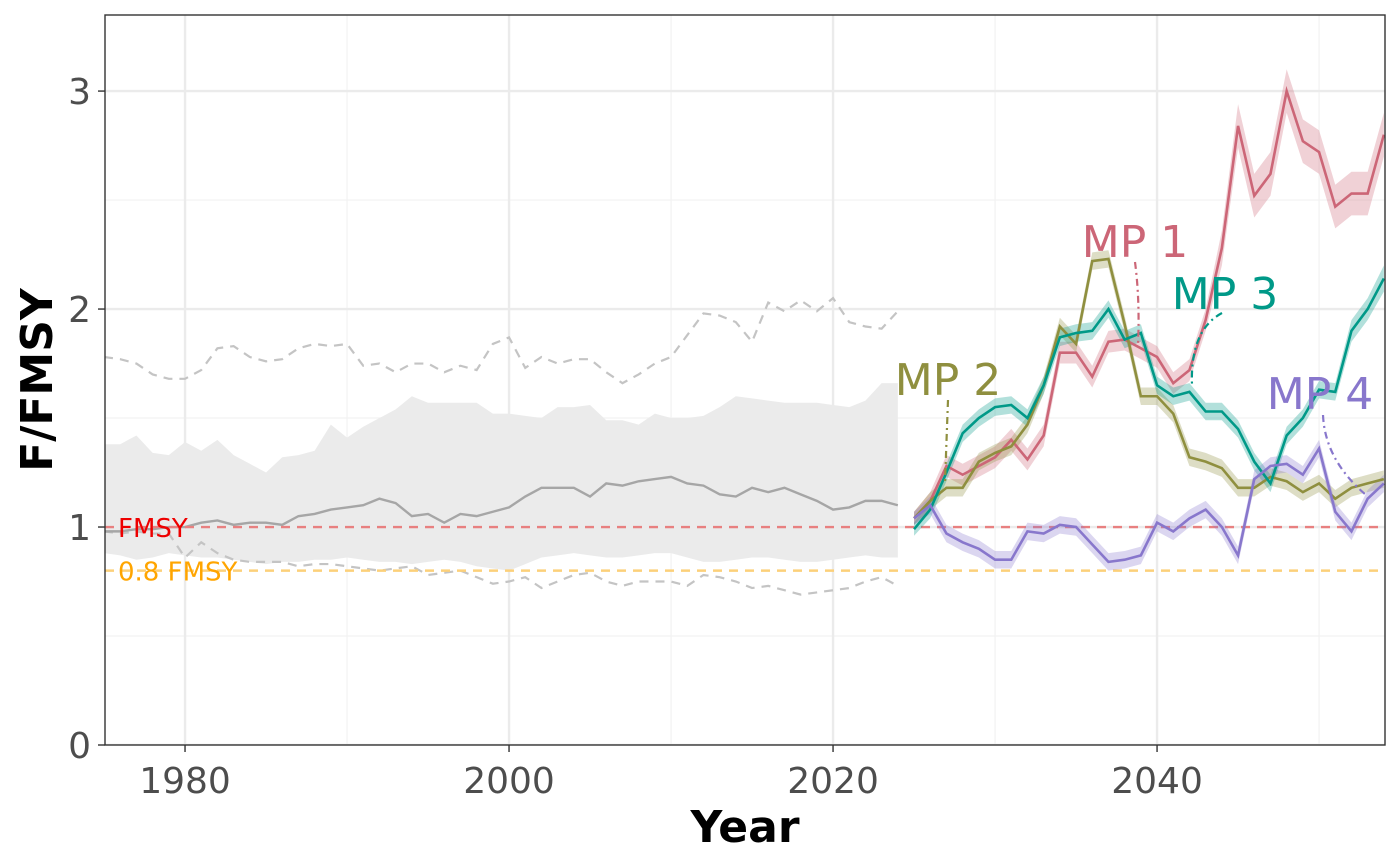 The height and width of the screenshot is (866, 1400). Describe the element at coordinates (79, 310) in the screenshot. I see `y-tick-label: 2` at that location.